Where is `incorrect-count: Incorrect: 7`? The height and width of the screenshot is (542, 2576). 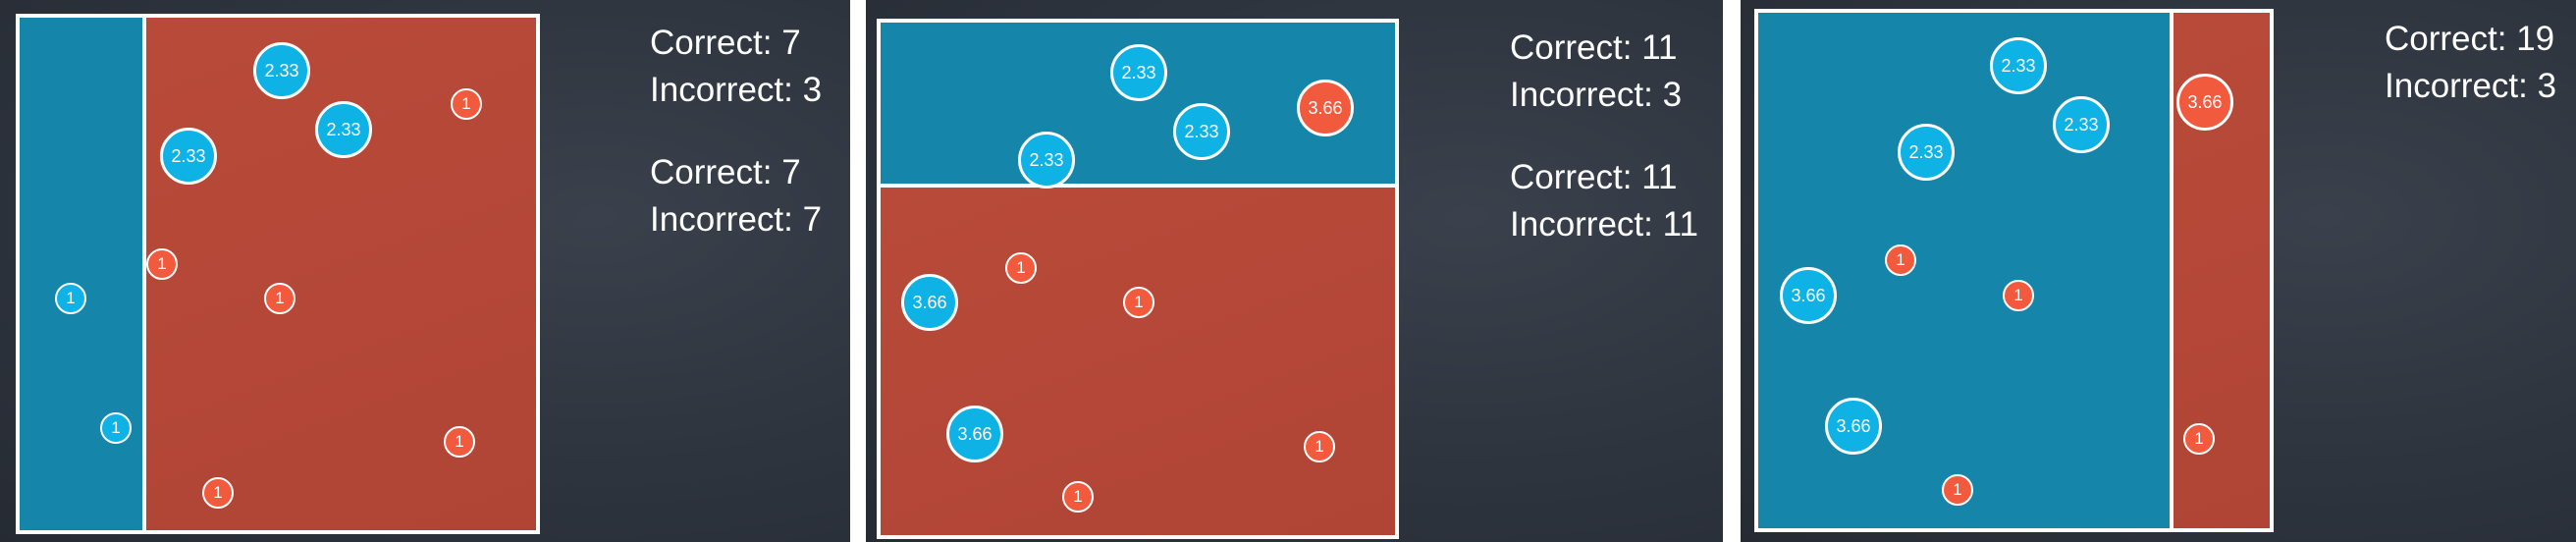 incorrect-count: Incorrect: 7 is located at coordinates (736, 219).